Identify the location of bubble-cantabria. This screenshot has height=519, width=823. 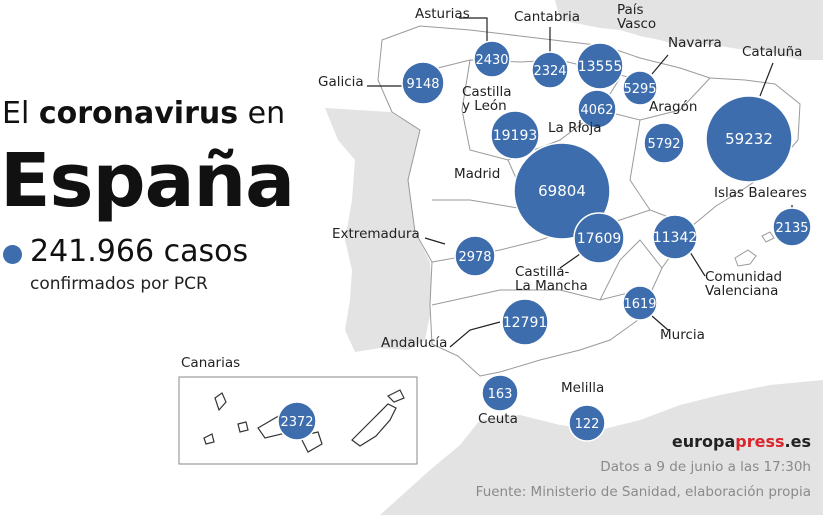
(550, 70).